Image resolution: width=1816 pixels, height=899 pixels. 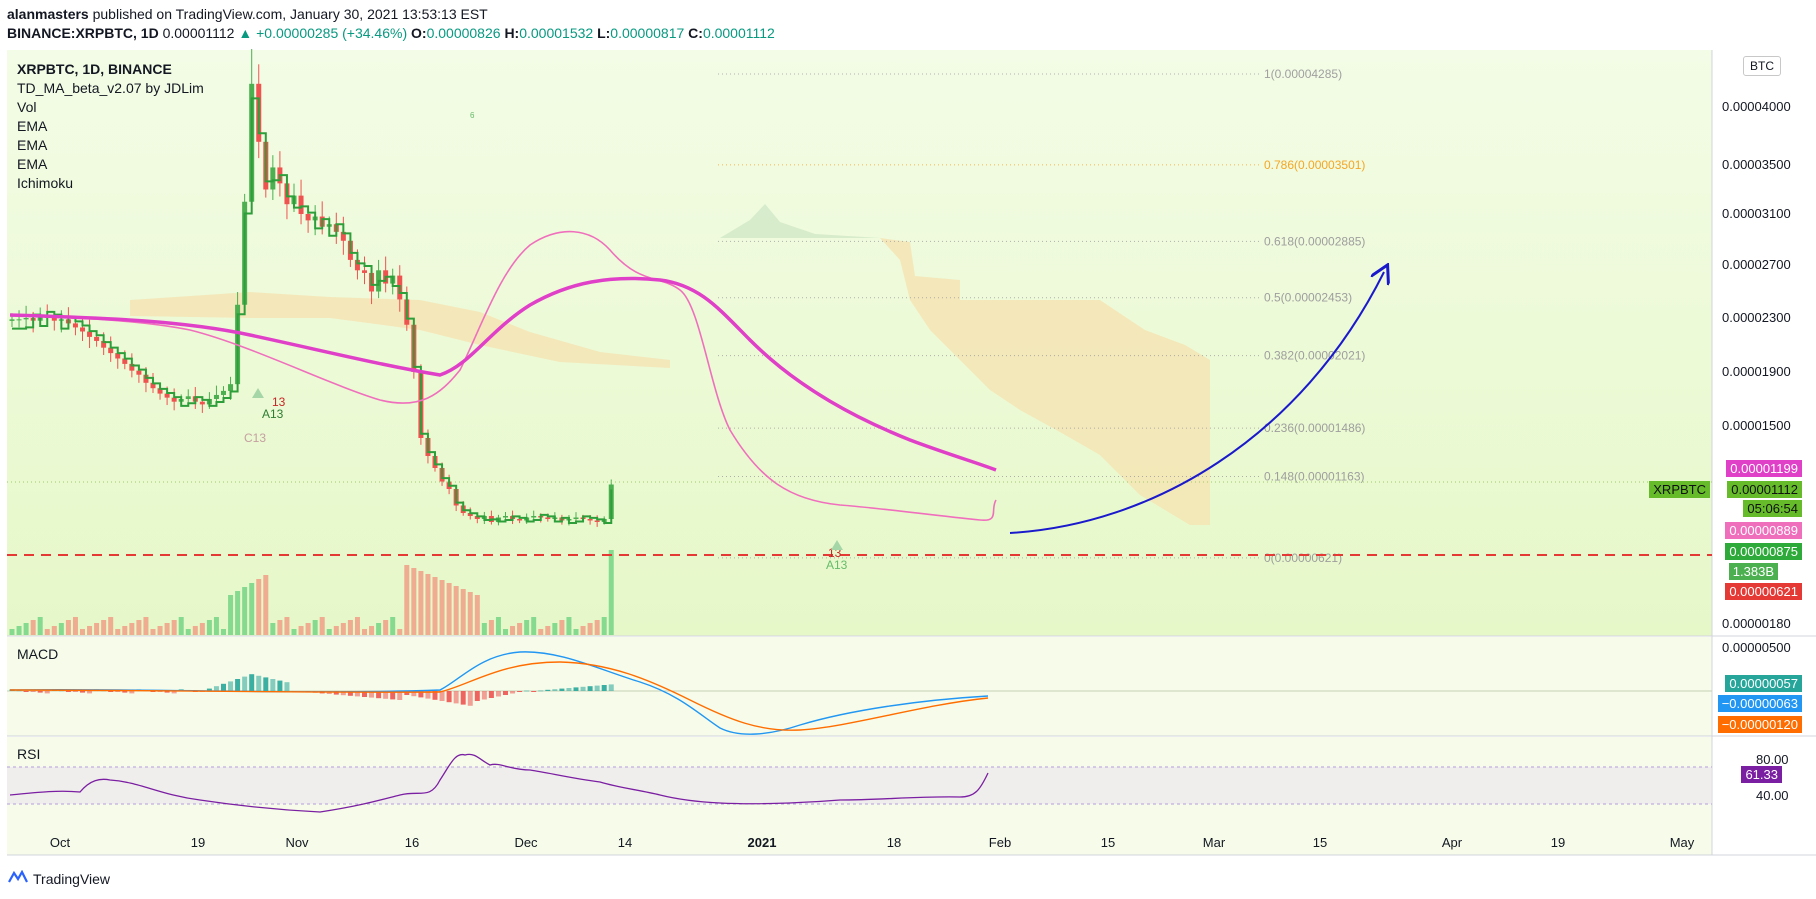 What do you see at coordinates (1314, 356) in the screenshot?
I see `fib-level-label: 0.382(0.00002021)` at bounding box center [1314, 356].